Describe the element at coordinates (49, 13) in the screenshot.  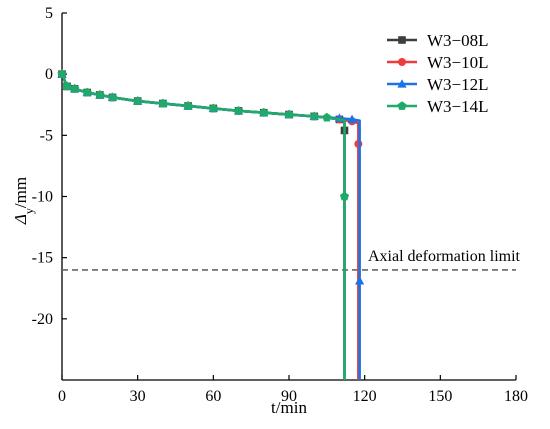
I see `y-tick-label: 5` at that location.